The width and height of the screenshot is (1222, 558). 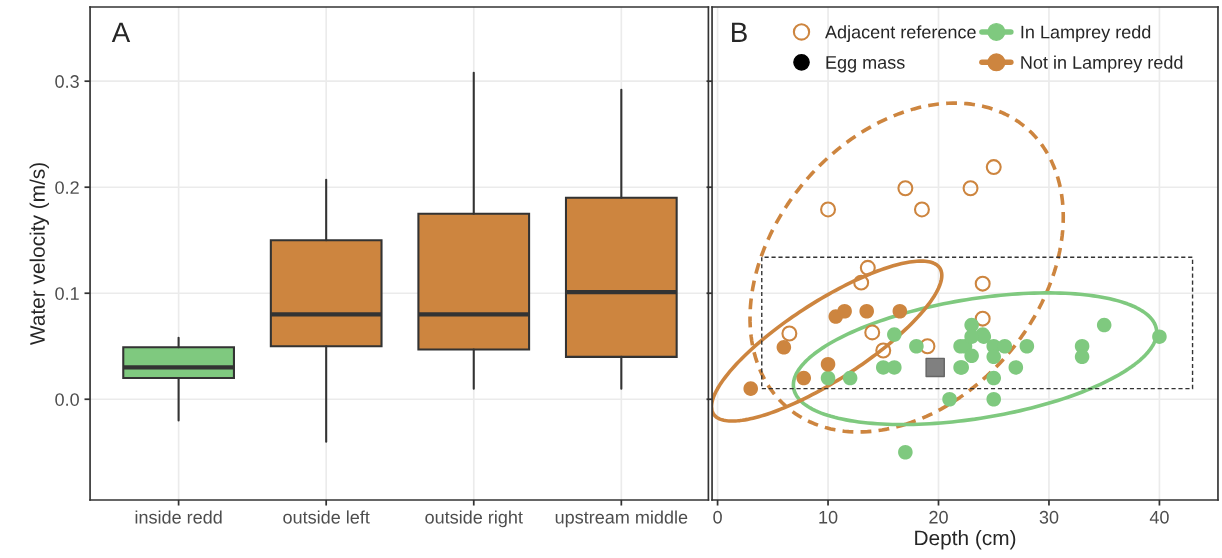 I want to click on x-tick-label: 0, so click(x=717, y=517).